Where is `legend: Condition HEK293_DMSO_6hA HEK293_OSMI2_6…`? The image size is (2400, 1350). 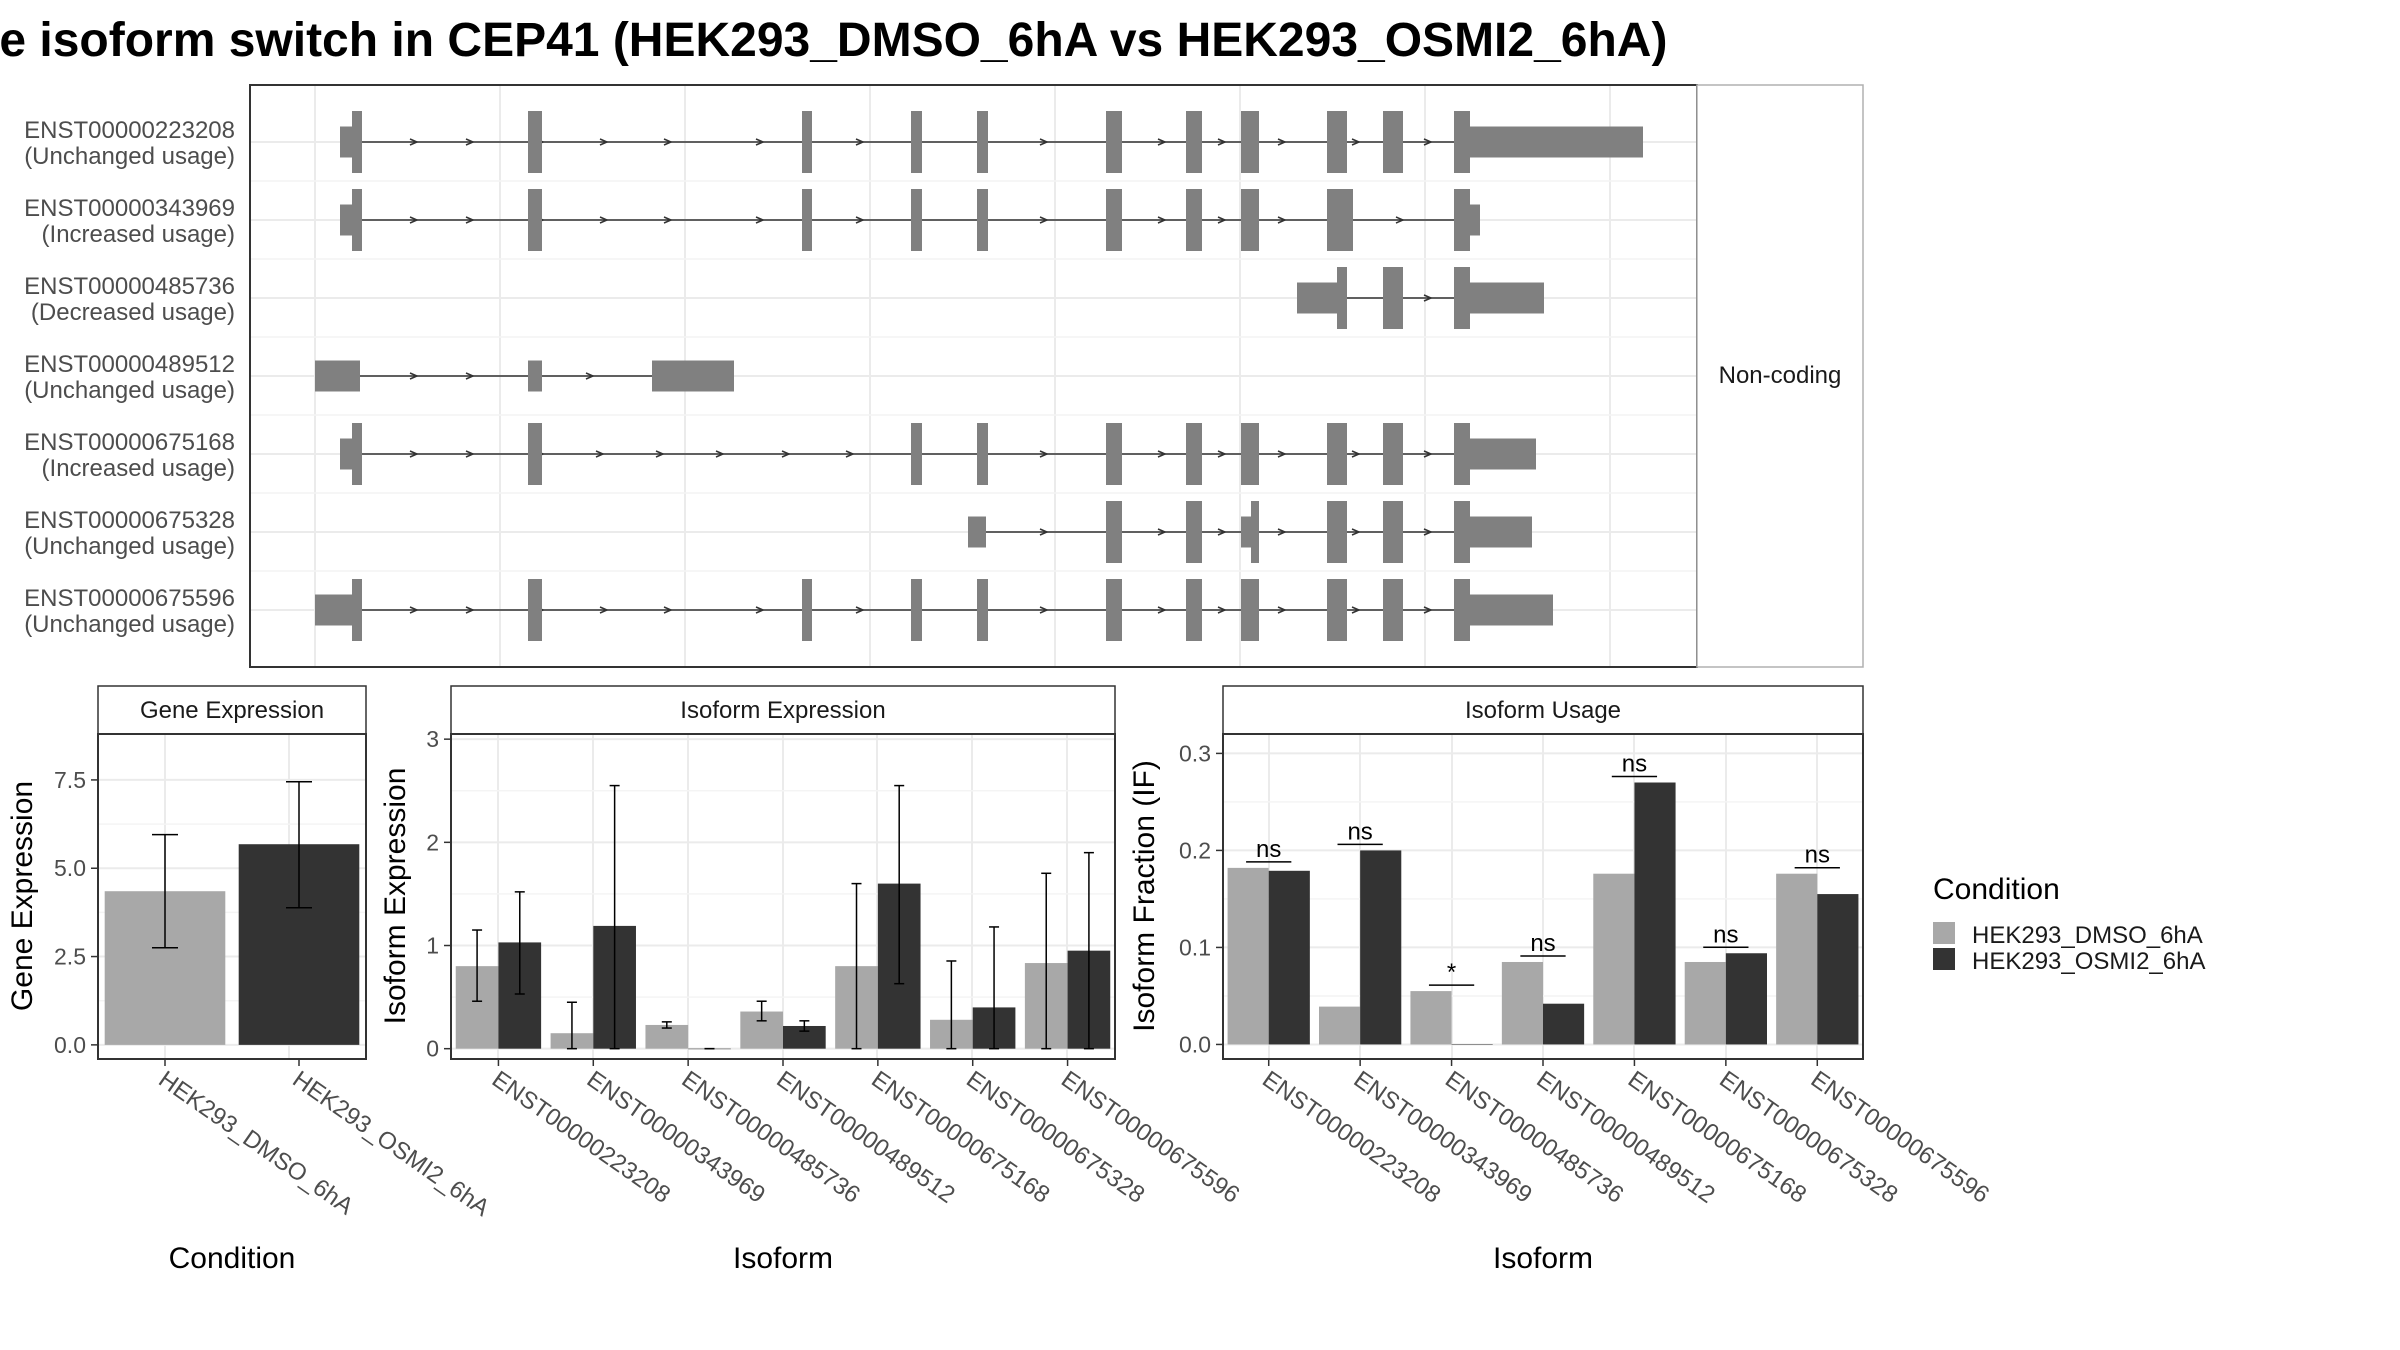
legend: Condition HEK293_DMSO_6hA HEK293_OSMI2_6… is located at coordinates (2069, 924).